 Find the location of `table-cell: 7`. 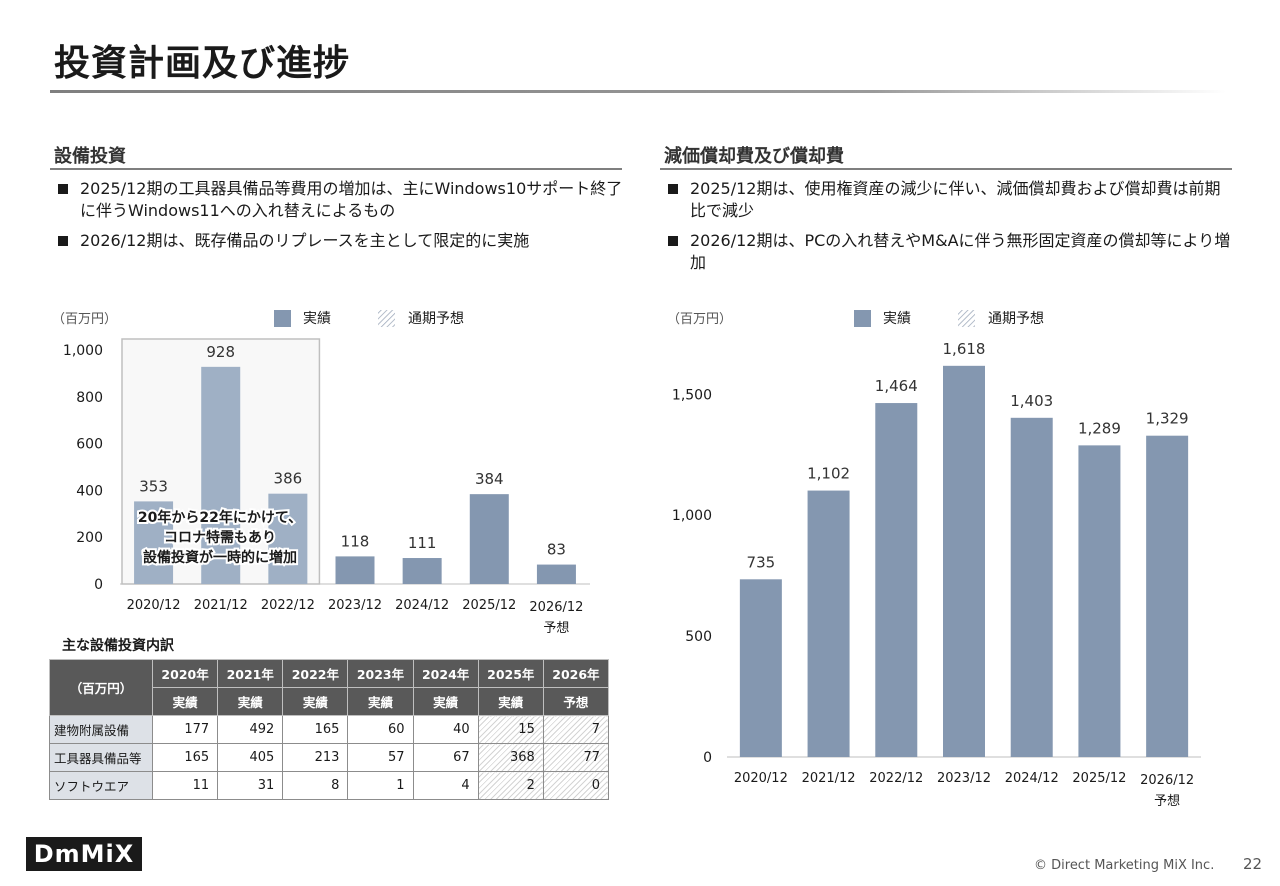

table-cell: 7 is located at coordinates (576, 729).